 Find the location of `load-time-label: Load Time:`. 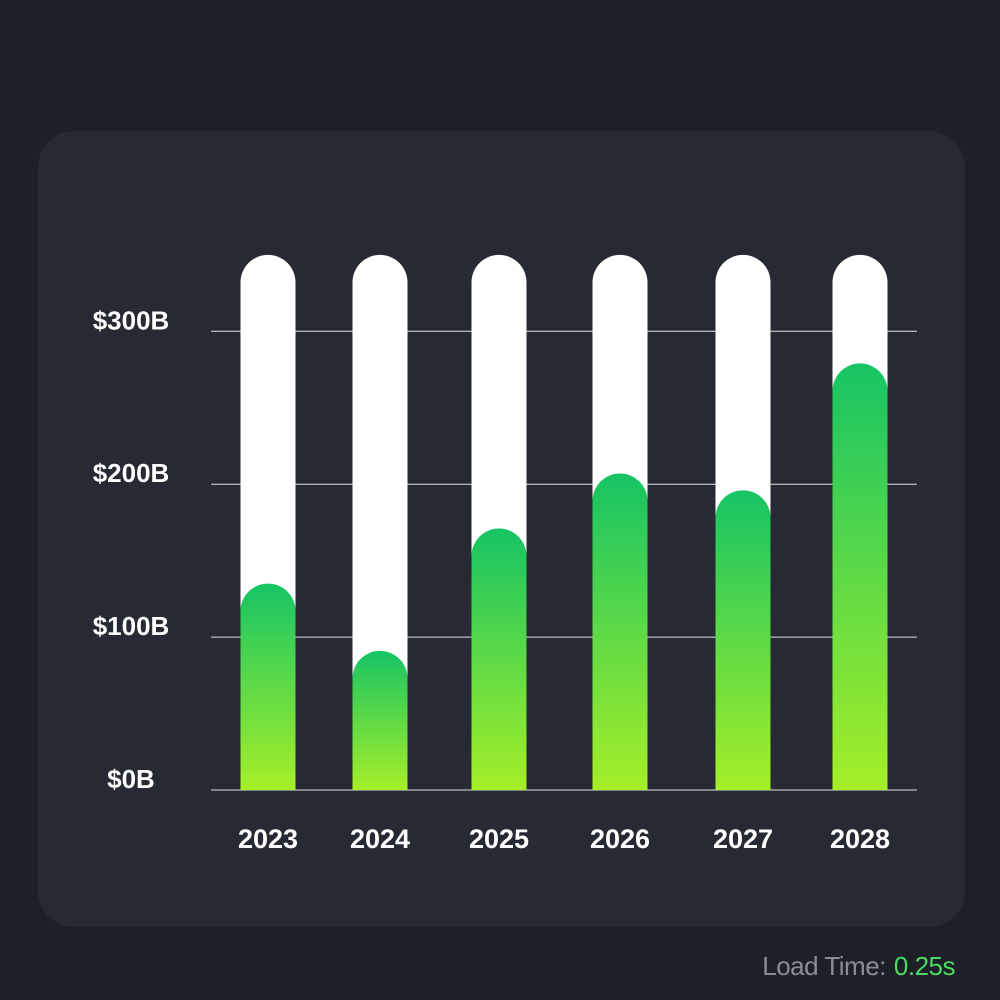

load-time-label: Load Time: is located at coordinates (824, 966).